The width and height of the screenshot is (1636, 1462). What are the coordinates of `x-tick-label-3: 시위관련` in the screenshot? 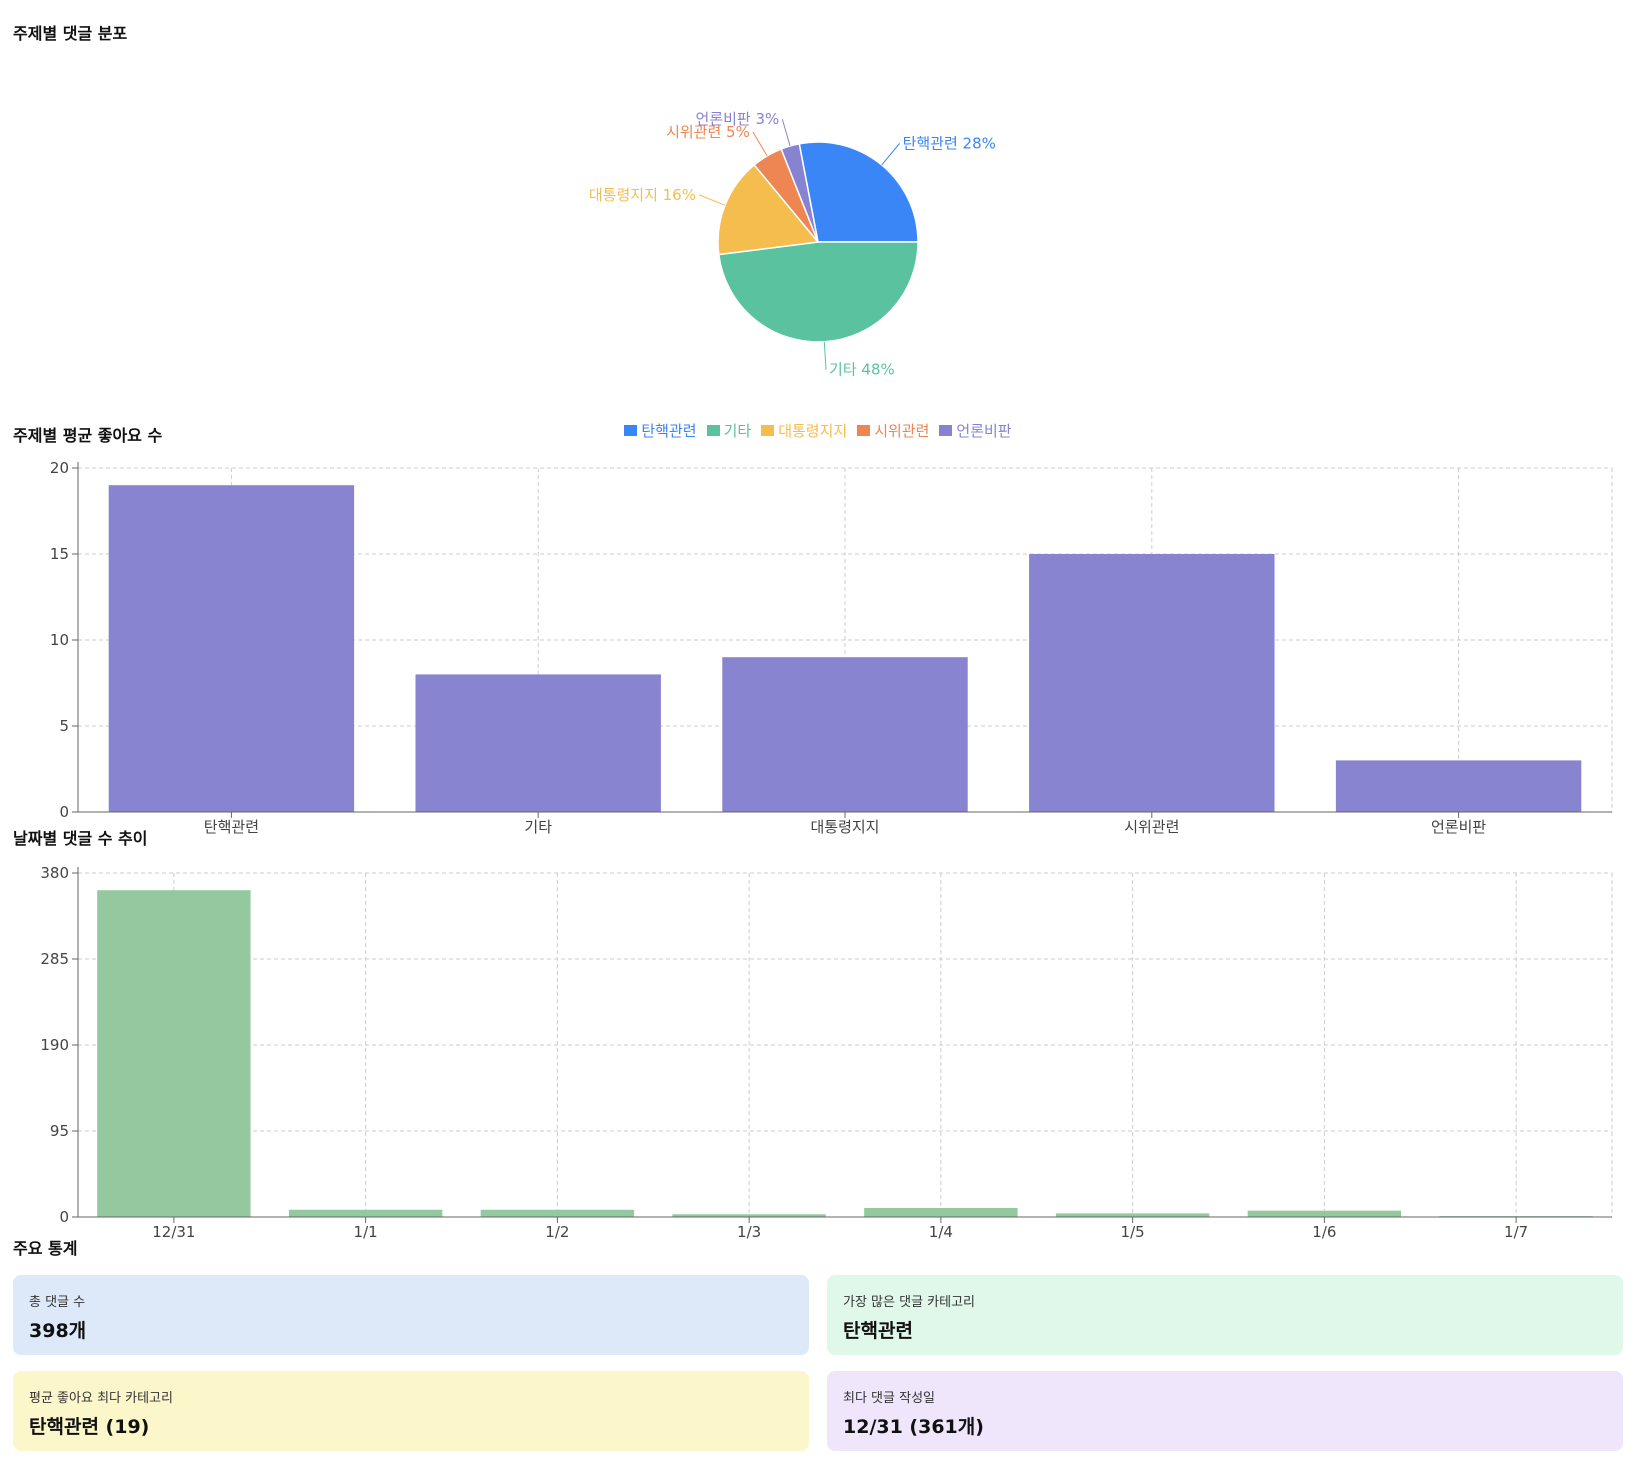 It's located at (1151, 827).